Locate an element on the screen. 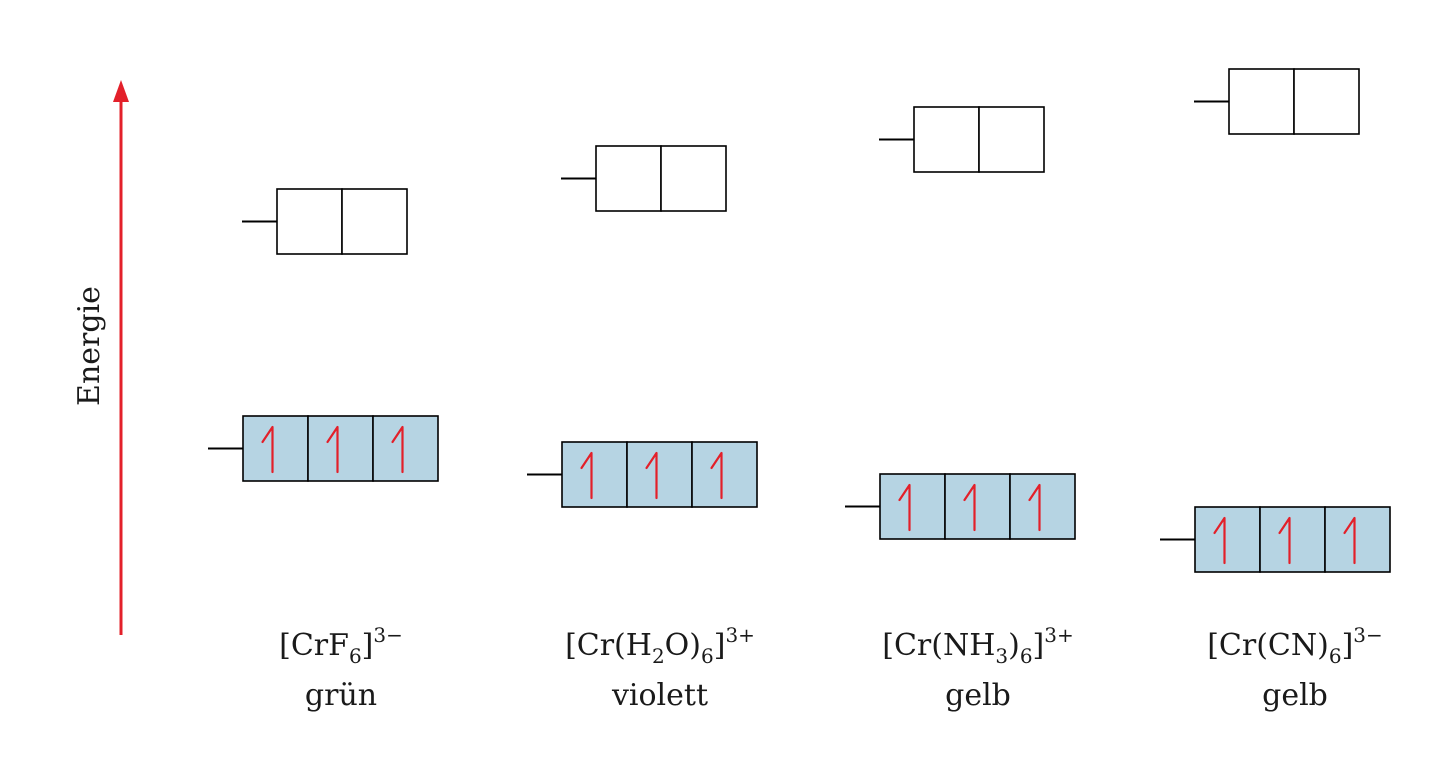 This screenshot has height=770, width=1444. complex-formula: [Cr(H2O)6]3+ is located at coordinates (660, 645).